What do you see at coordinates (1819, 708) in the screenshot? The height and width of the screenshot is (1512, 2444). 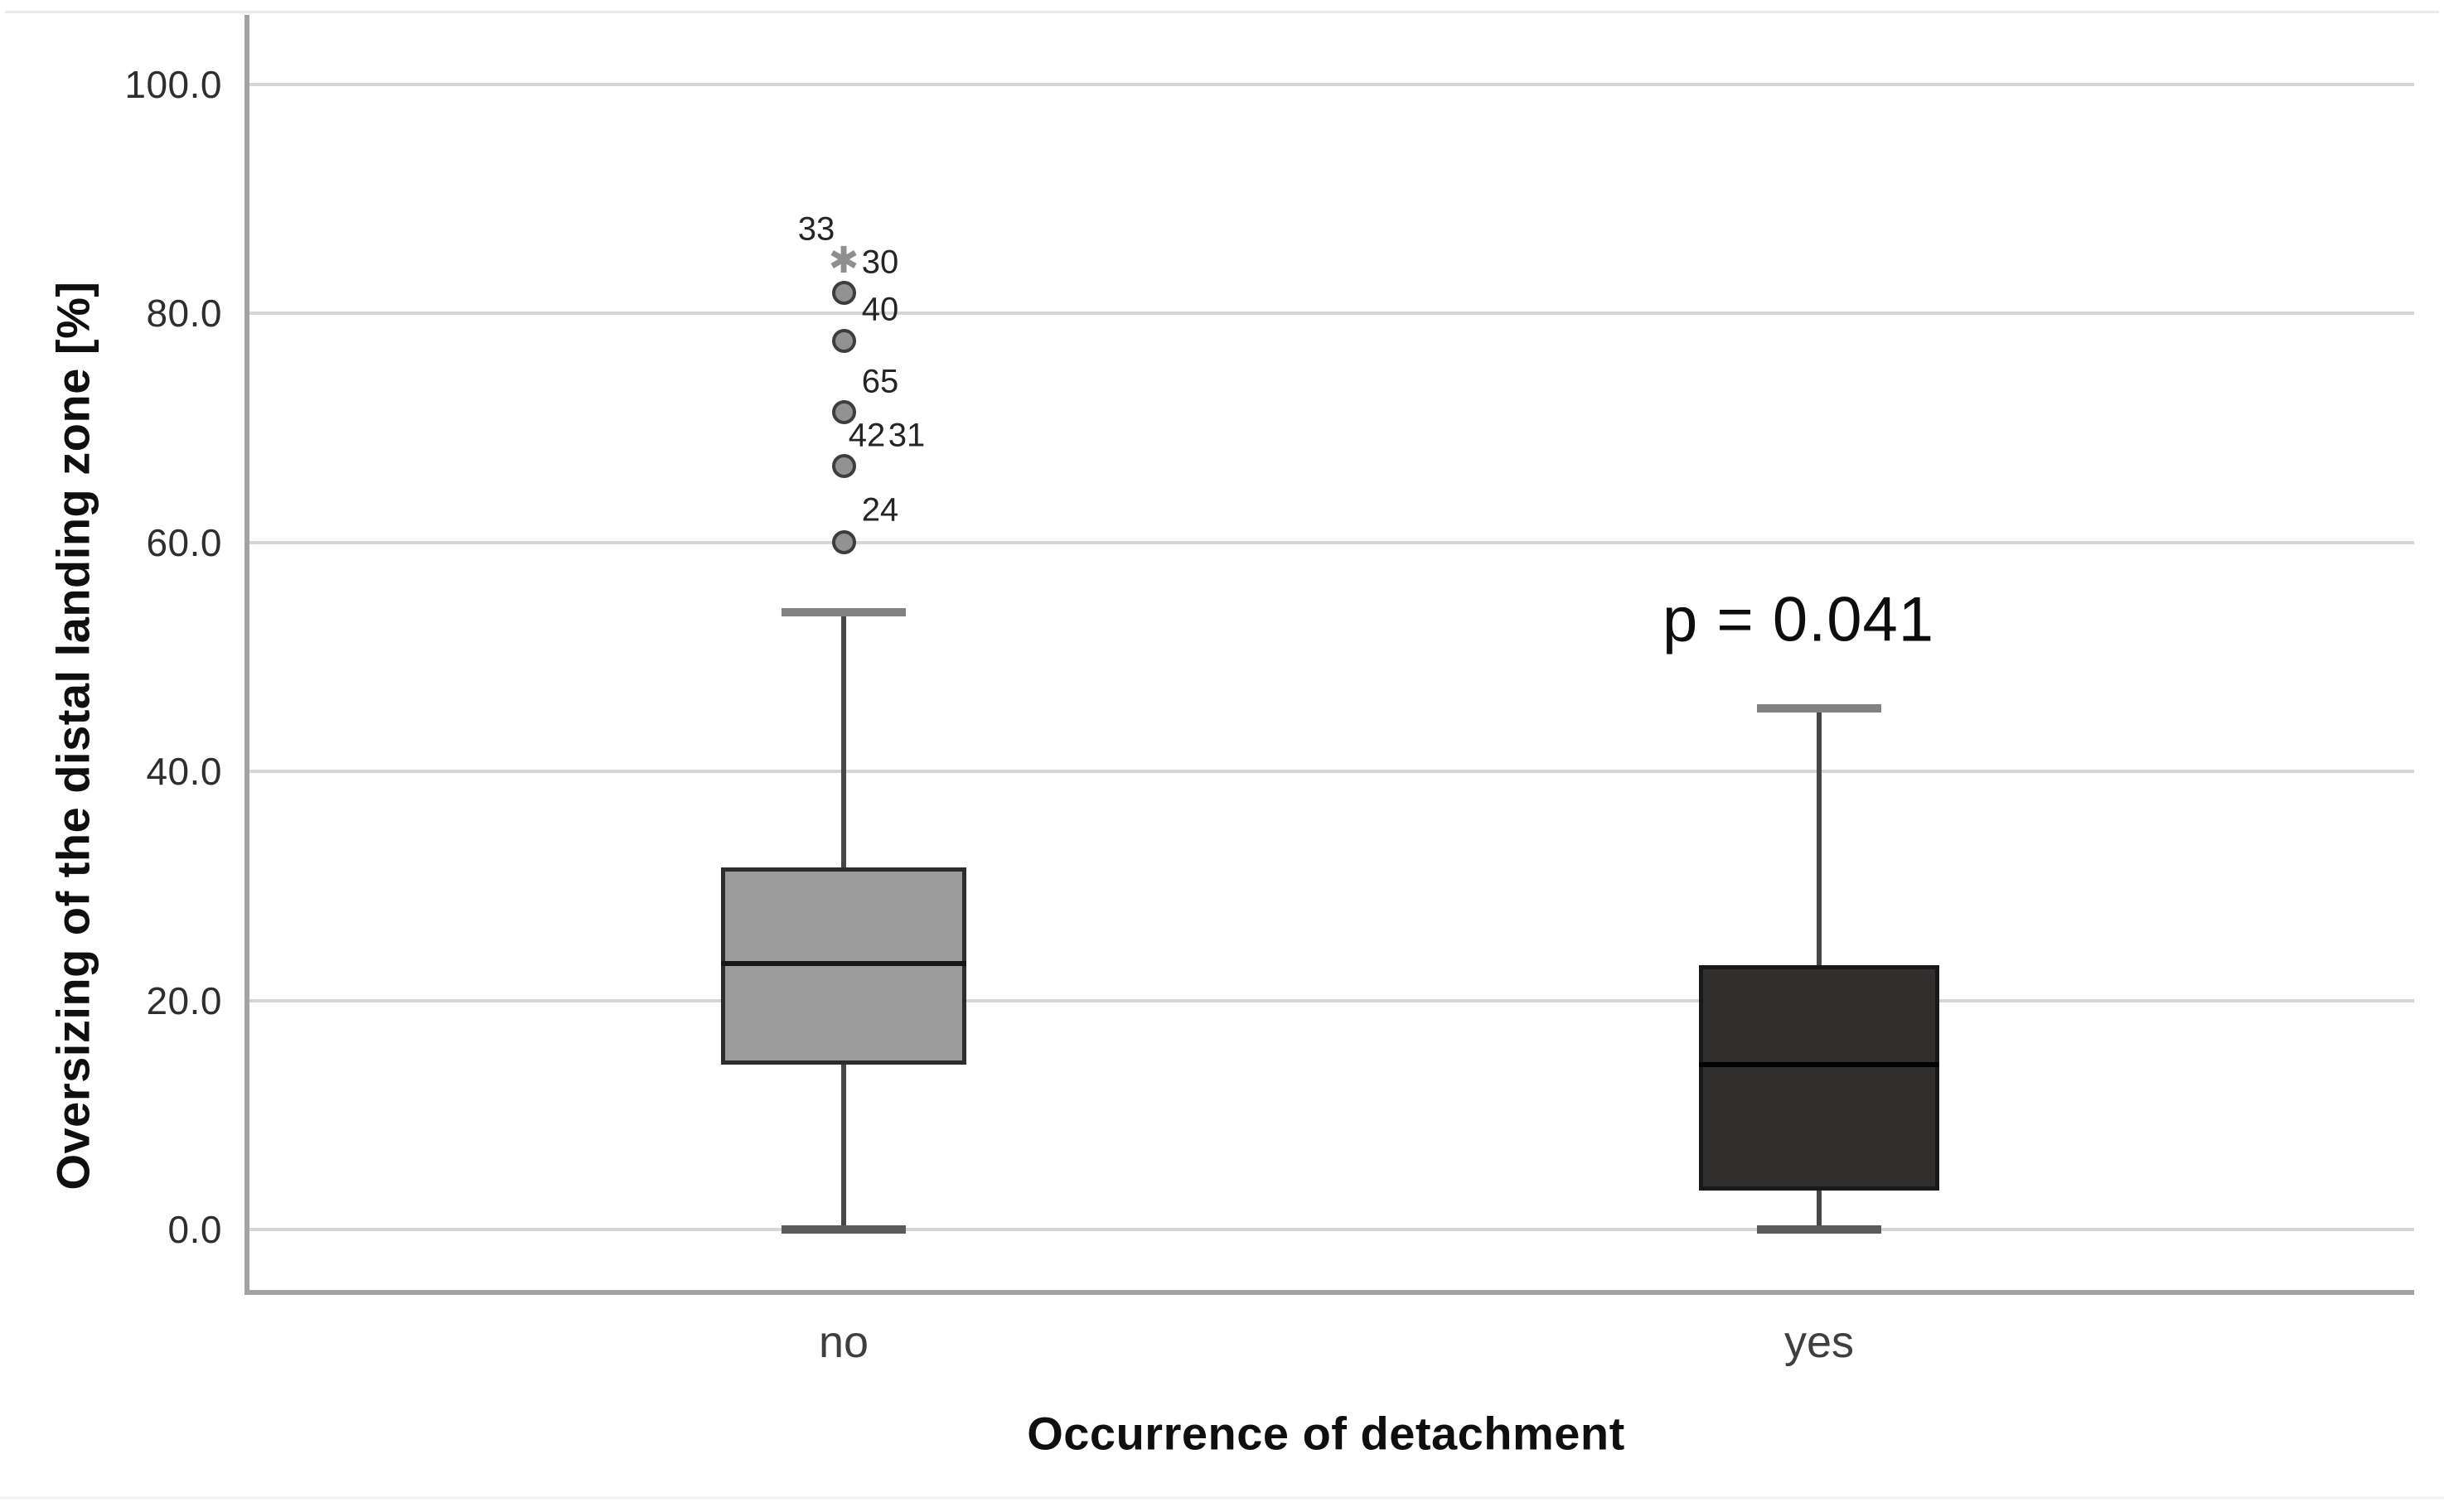 I see `whisker-upper-cap-yes` at bounding box center [1819, 708].